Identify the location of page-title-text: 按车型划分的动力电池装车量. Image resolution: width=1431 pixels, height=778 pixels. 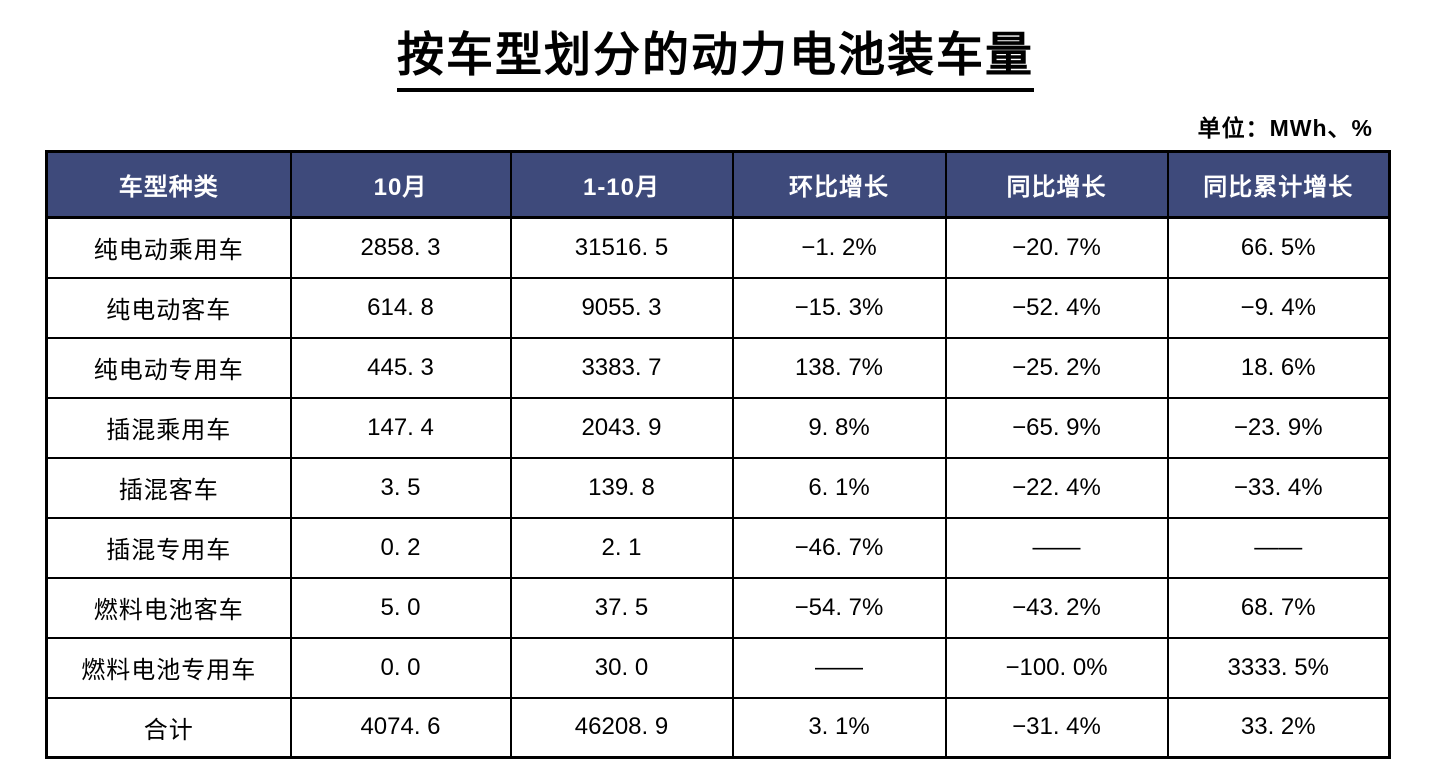
(715, 54).